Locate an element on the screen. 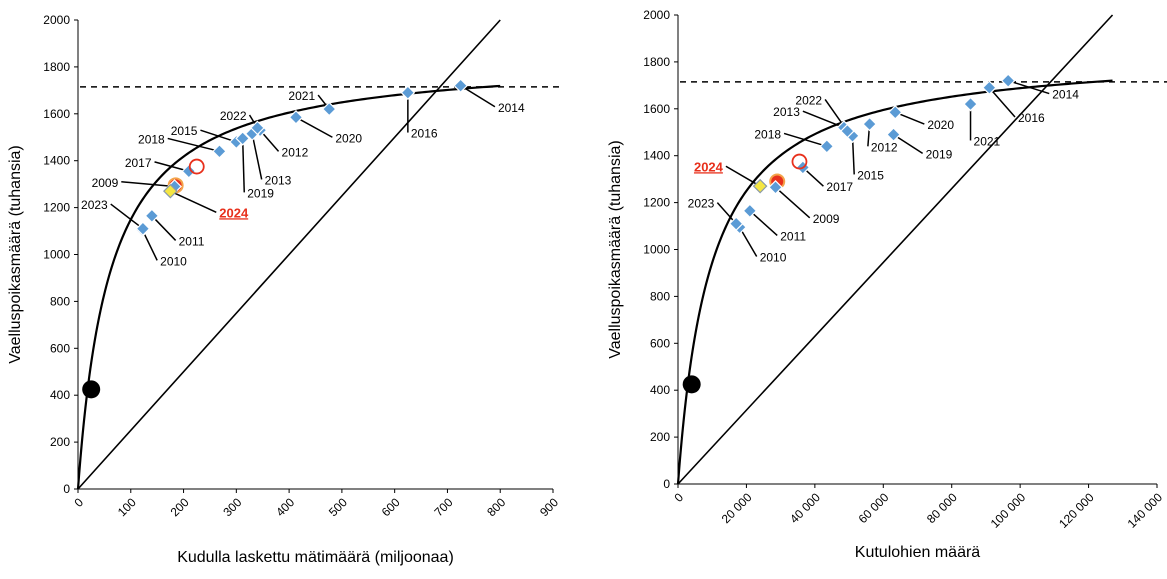 This screenshot has height=579, width=1167. point-label: 2015 is located at coordinates (184, 131).